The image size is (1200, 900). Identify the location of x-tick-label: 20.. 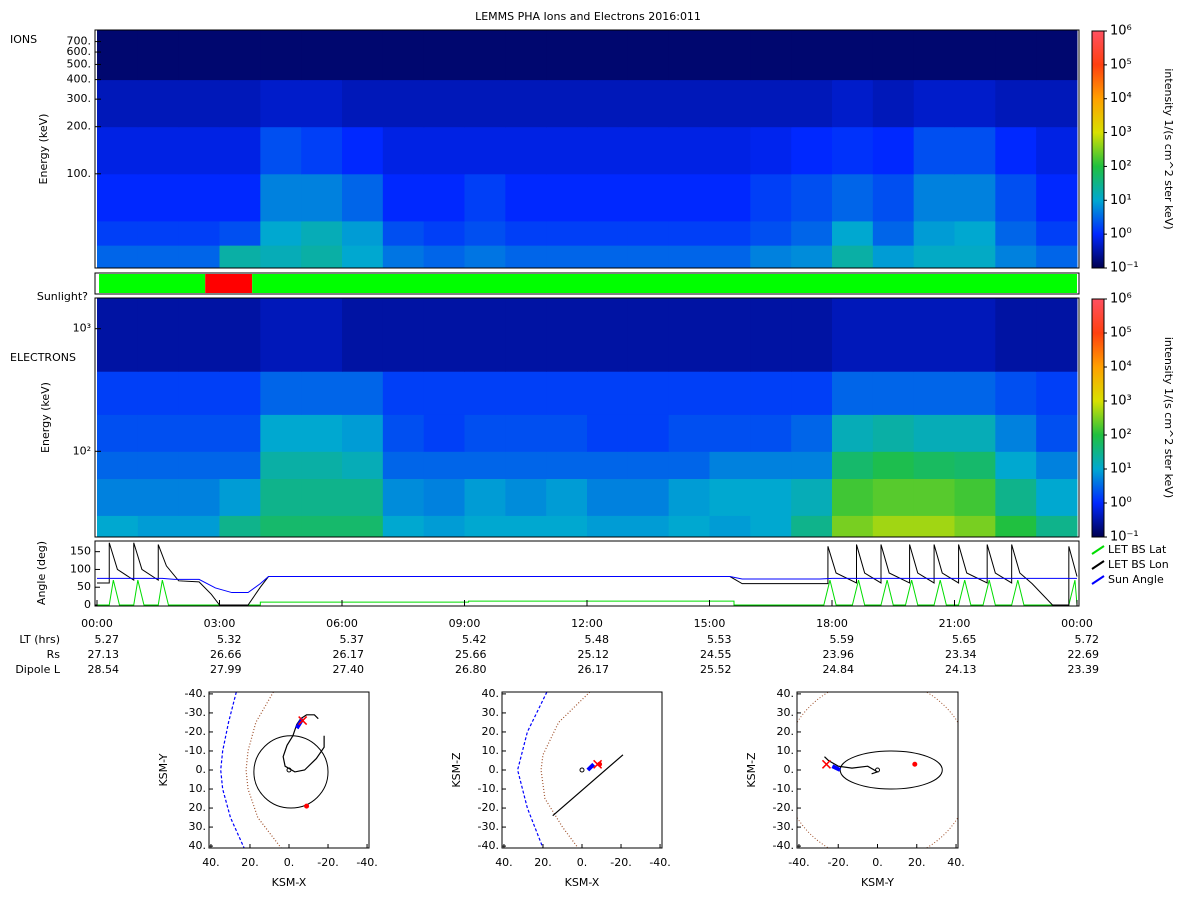
(543, 862).